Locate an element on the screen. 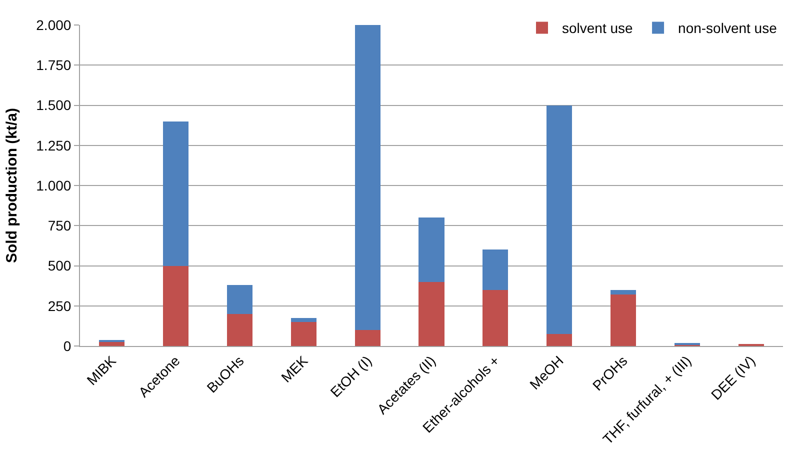 The width and height of the screenshot is (798, 471). legend-label: solvent use is located at coordinates (598, 28).